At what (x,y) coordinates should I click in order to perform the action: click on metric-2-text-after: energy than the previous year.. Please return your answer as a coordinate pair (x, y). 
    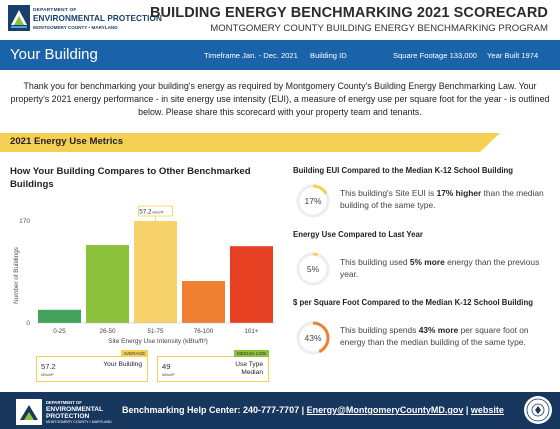
    Looking at the image, I should click on (440, 268).